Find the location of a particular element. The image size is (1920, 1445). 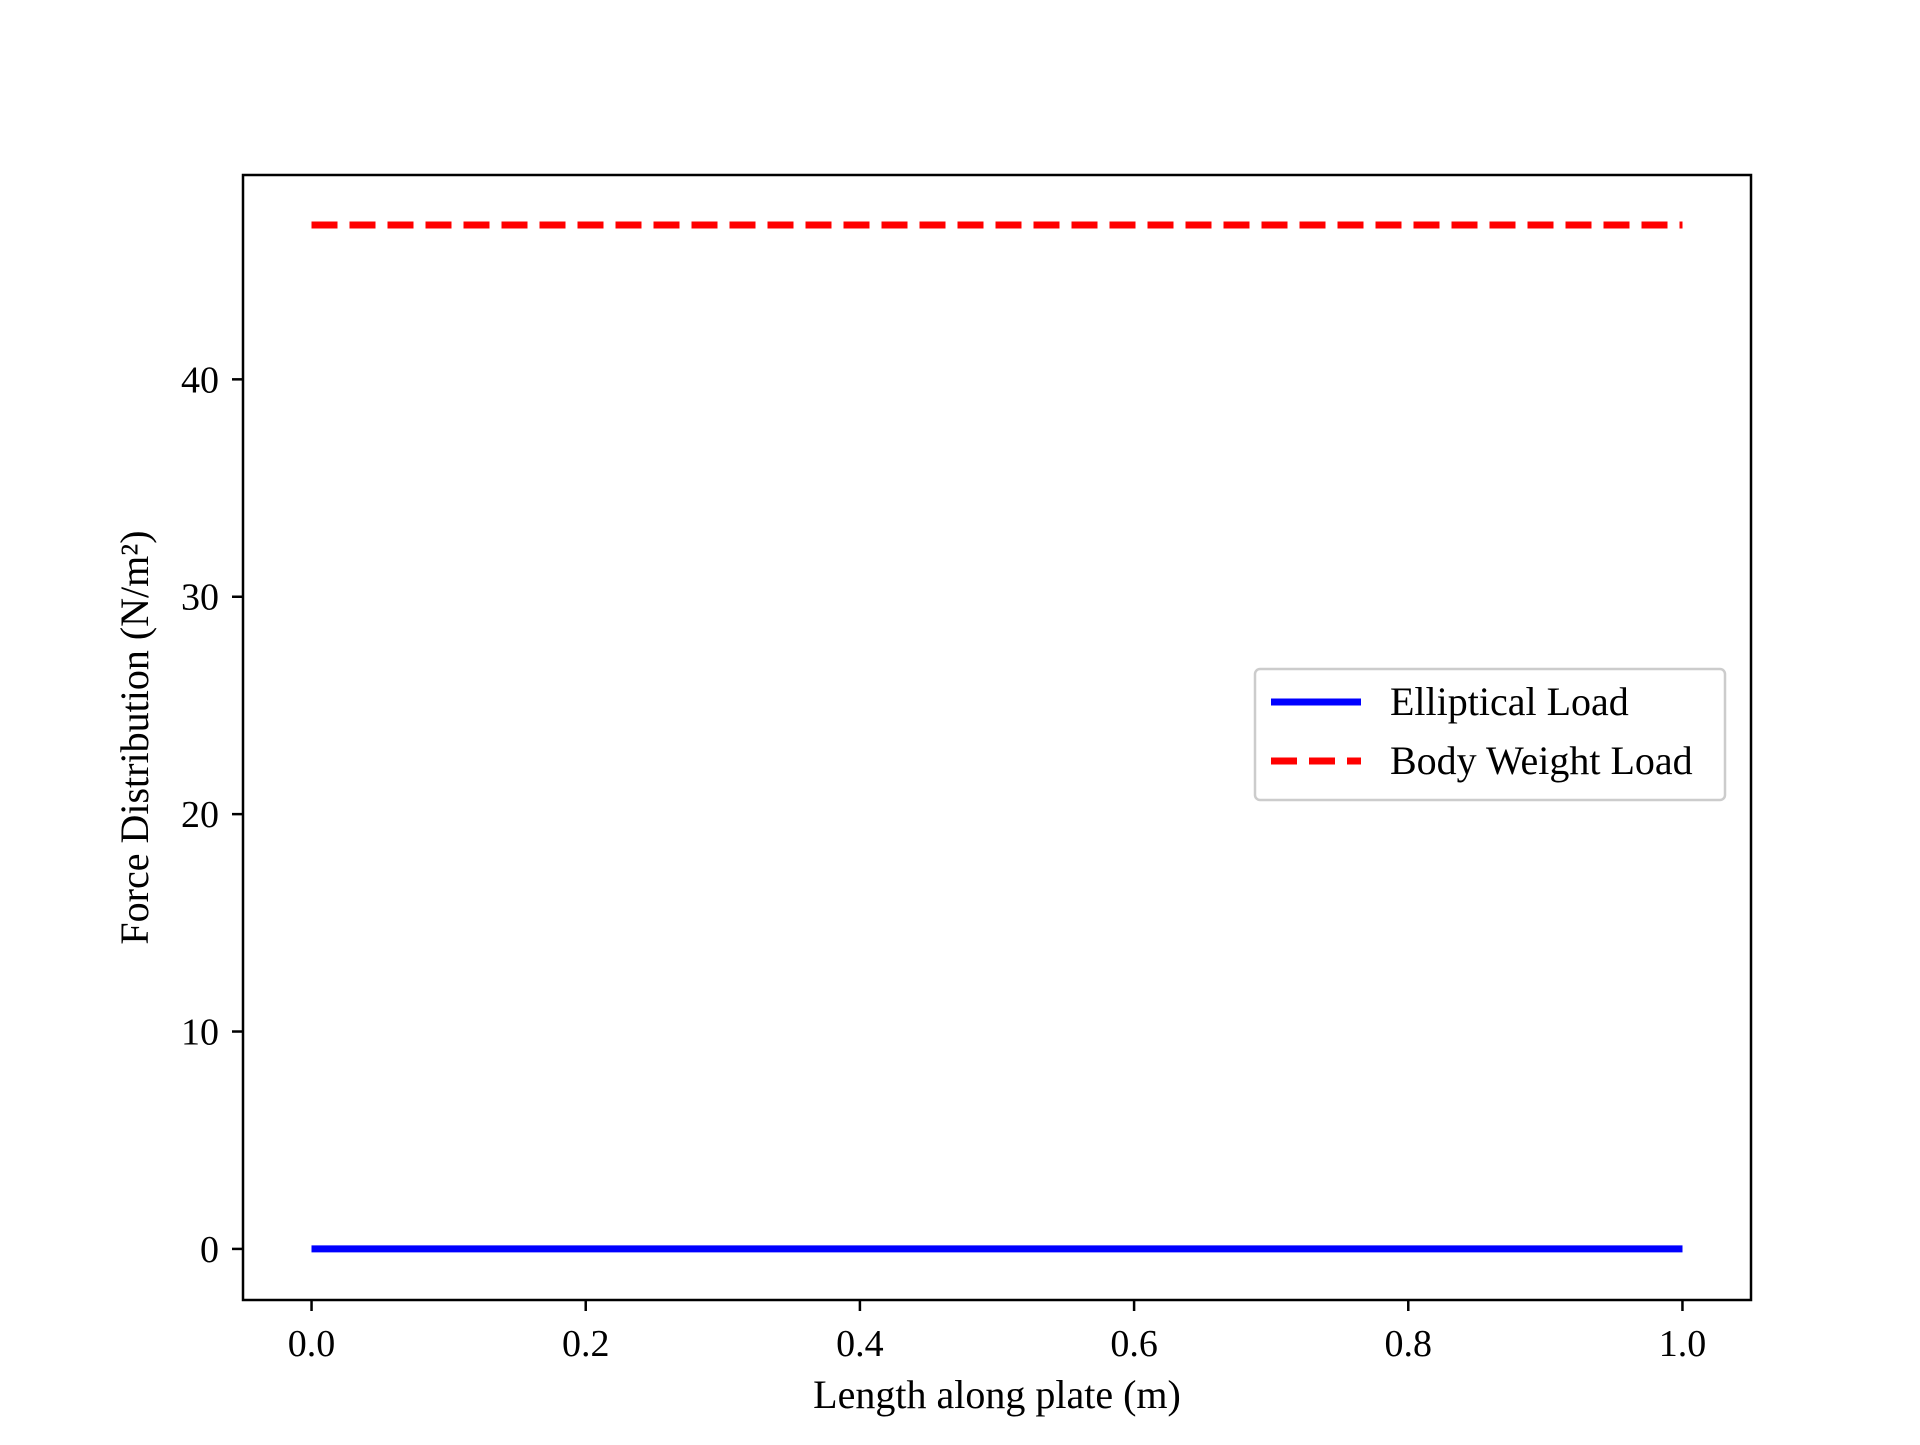

y-axis-label: Force Distribution (N/m²) is located at coordinates (134, 737).